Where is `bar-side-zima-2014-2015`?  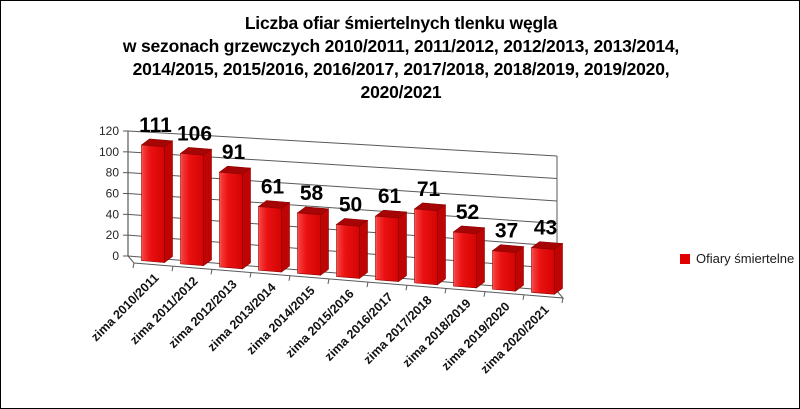 bar-side-zima-2014-2015 is located at coordinates (324, 242).